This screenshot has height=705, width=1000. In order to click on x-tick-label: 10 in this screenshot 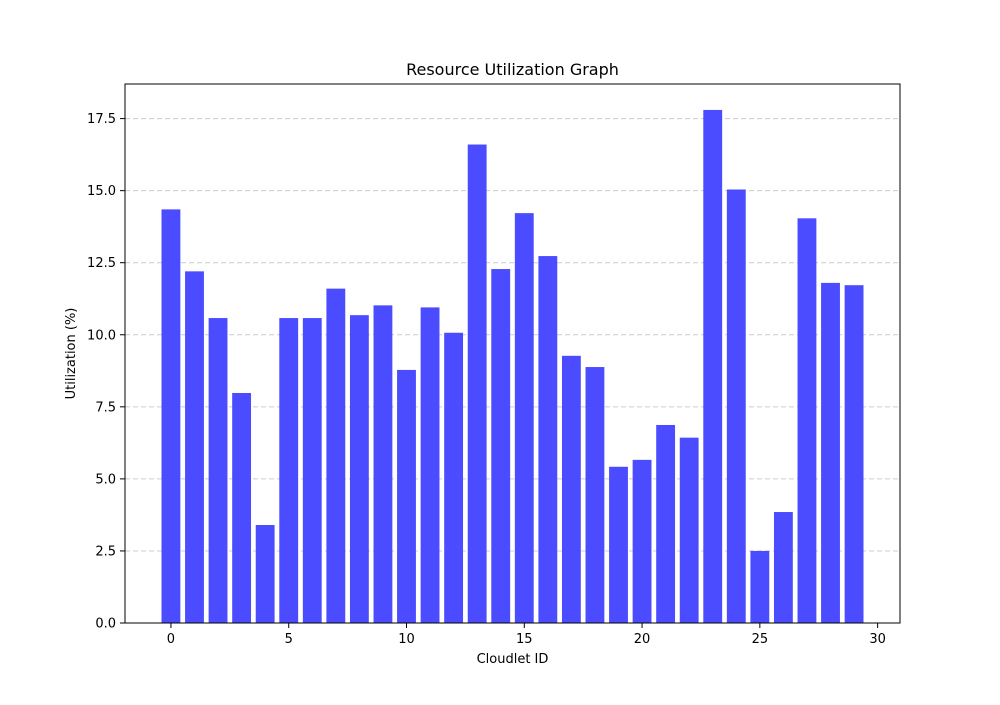, I will do `click(406, 639)`.